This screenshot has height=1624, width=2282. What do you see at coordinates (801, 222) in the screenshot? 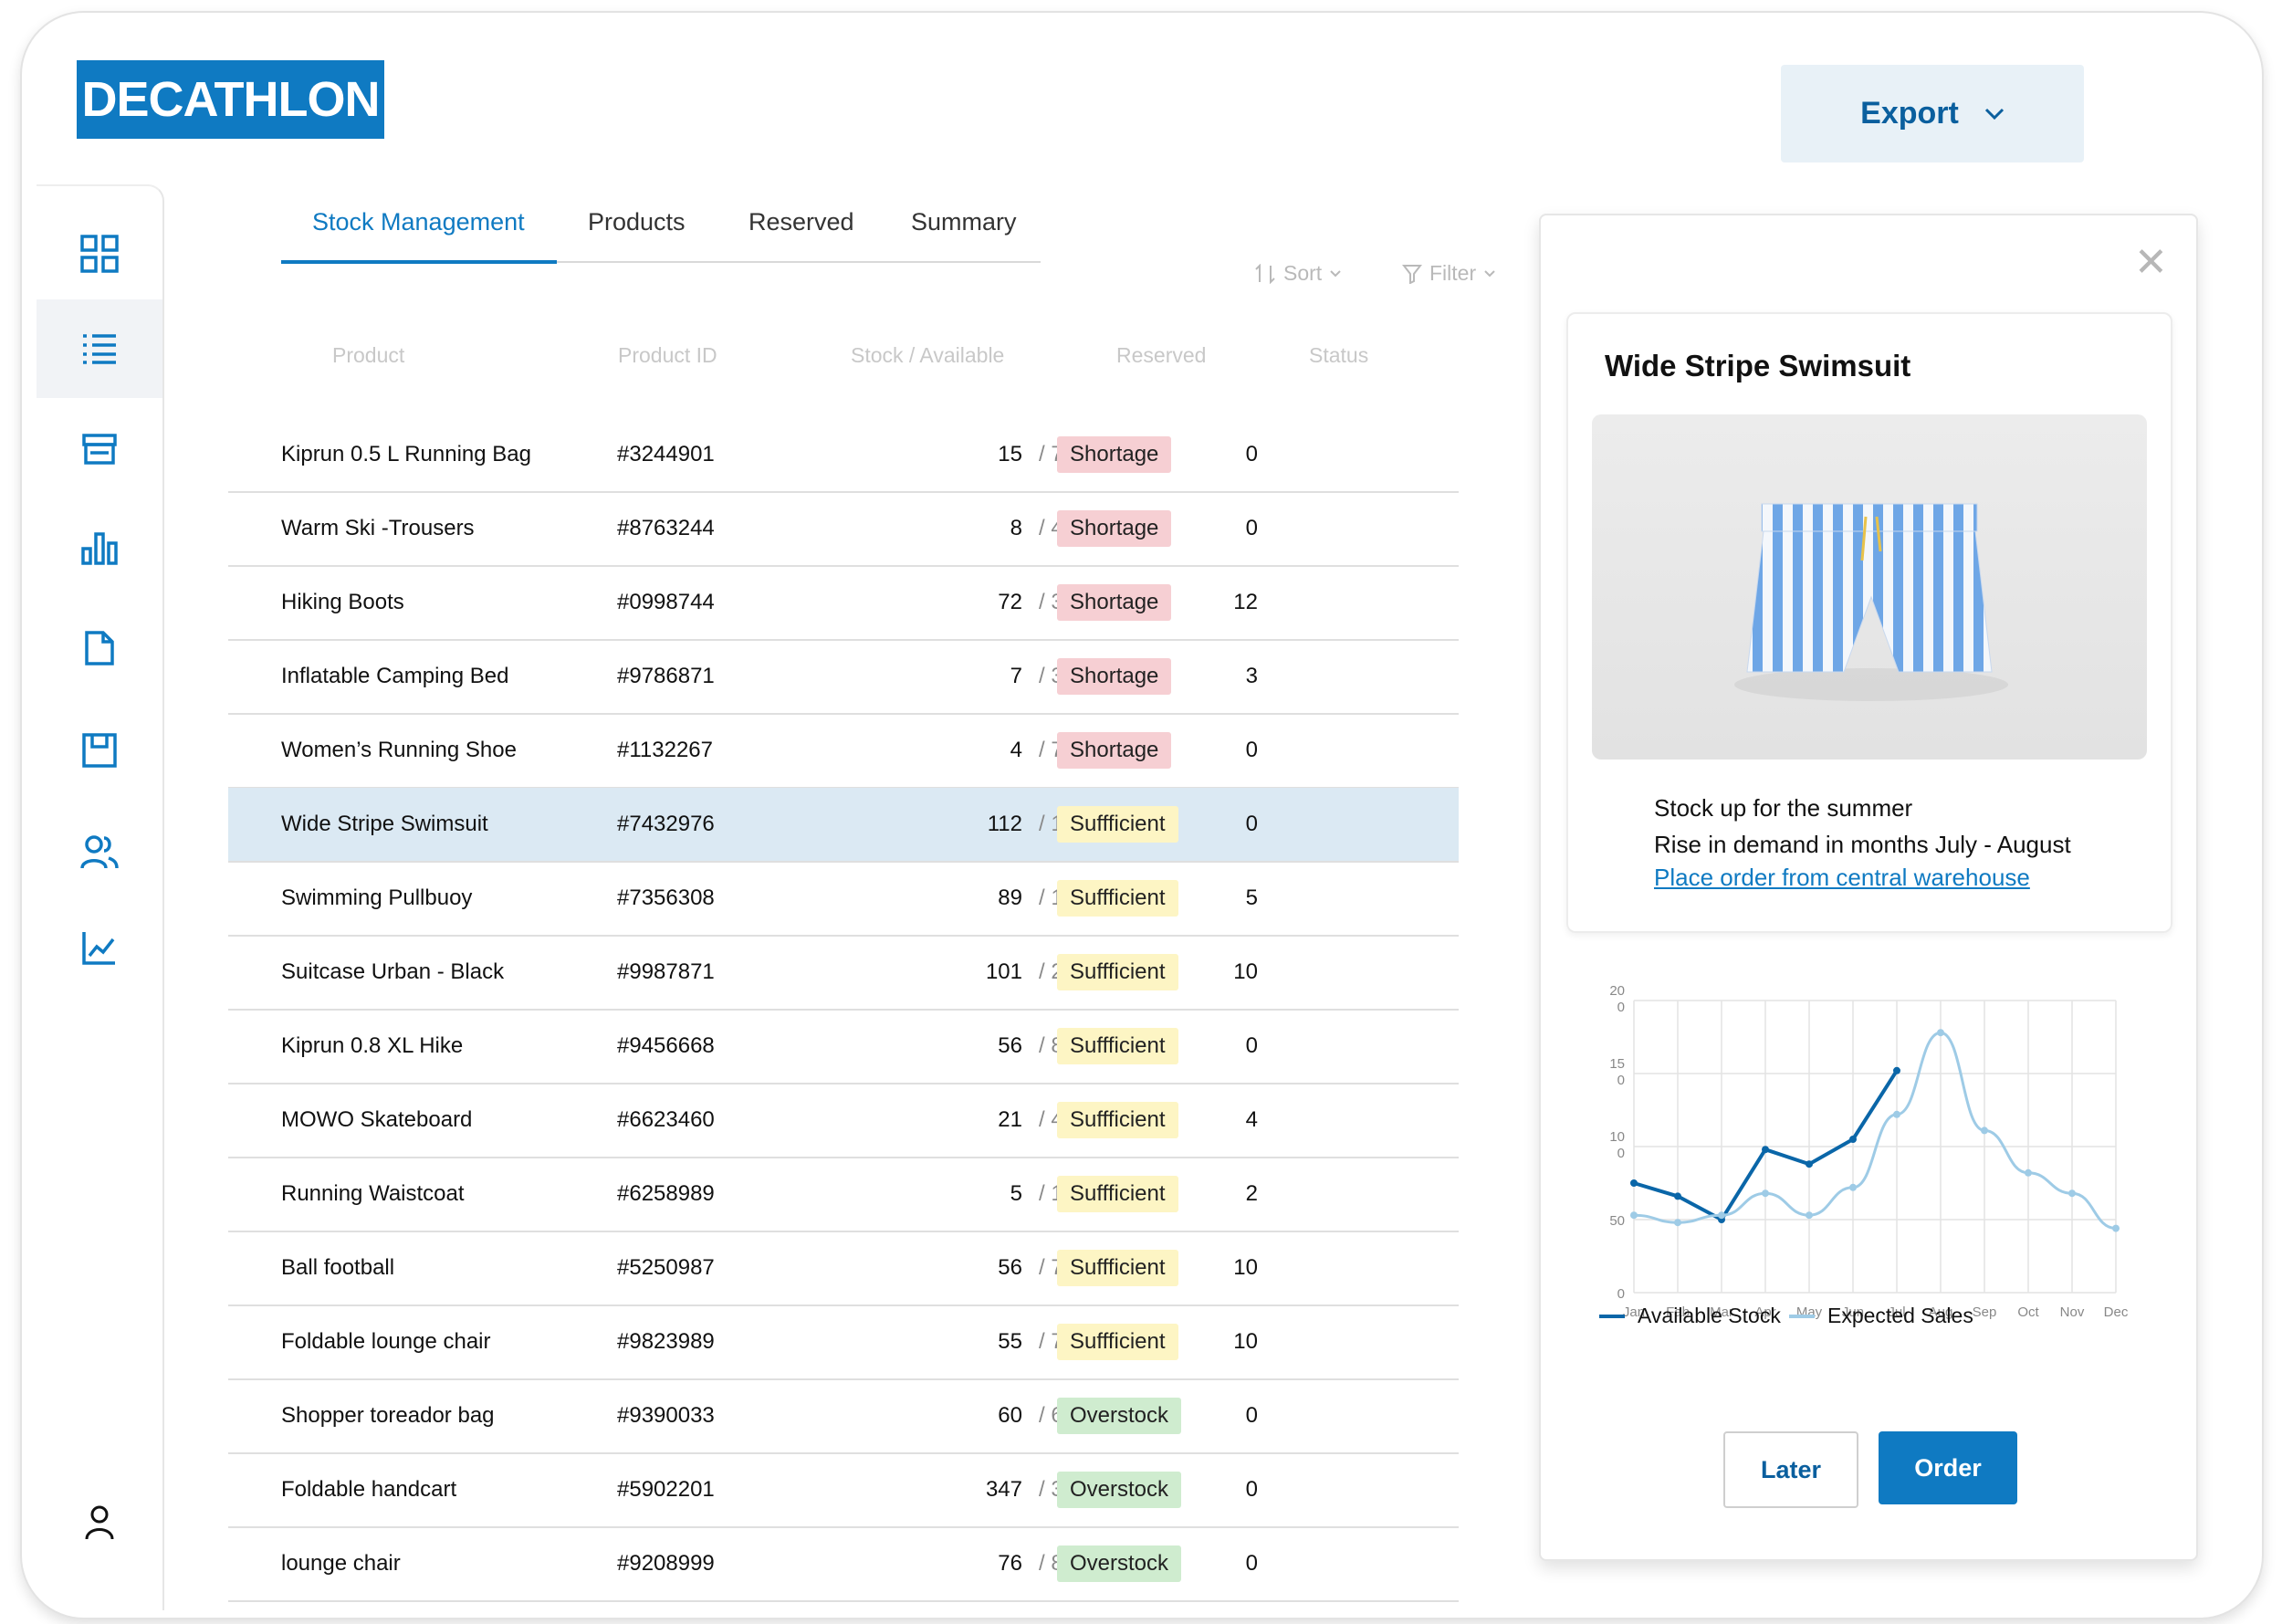
I see `tab-reserved: Reserved` at bounding box center [801, 222].